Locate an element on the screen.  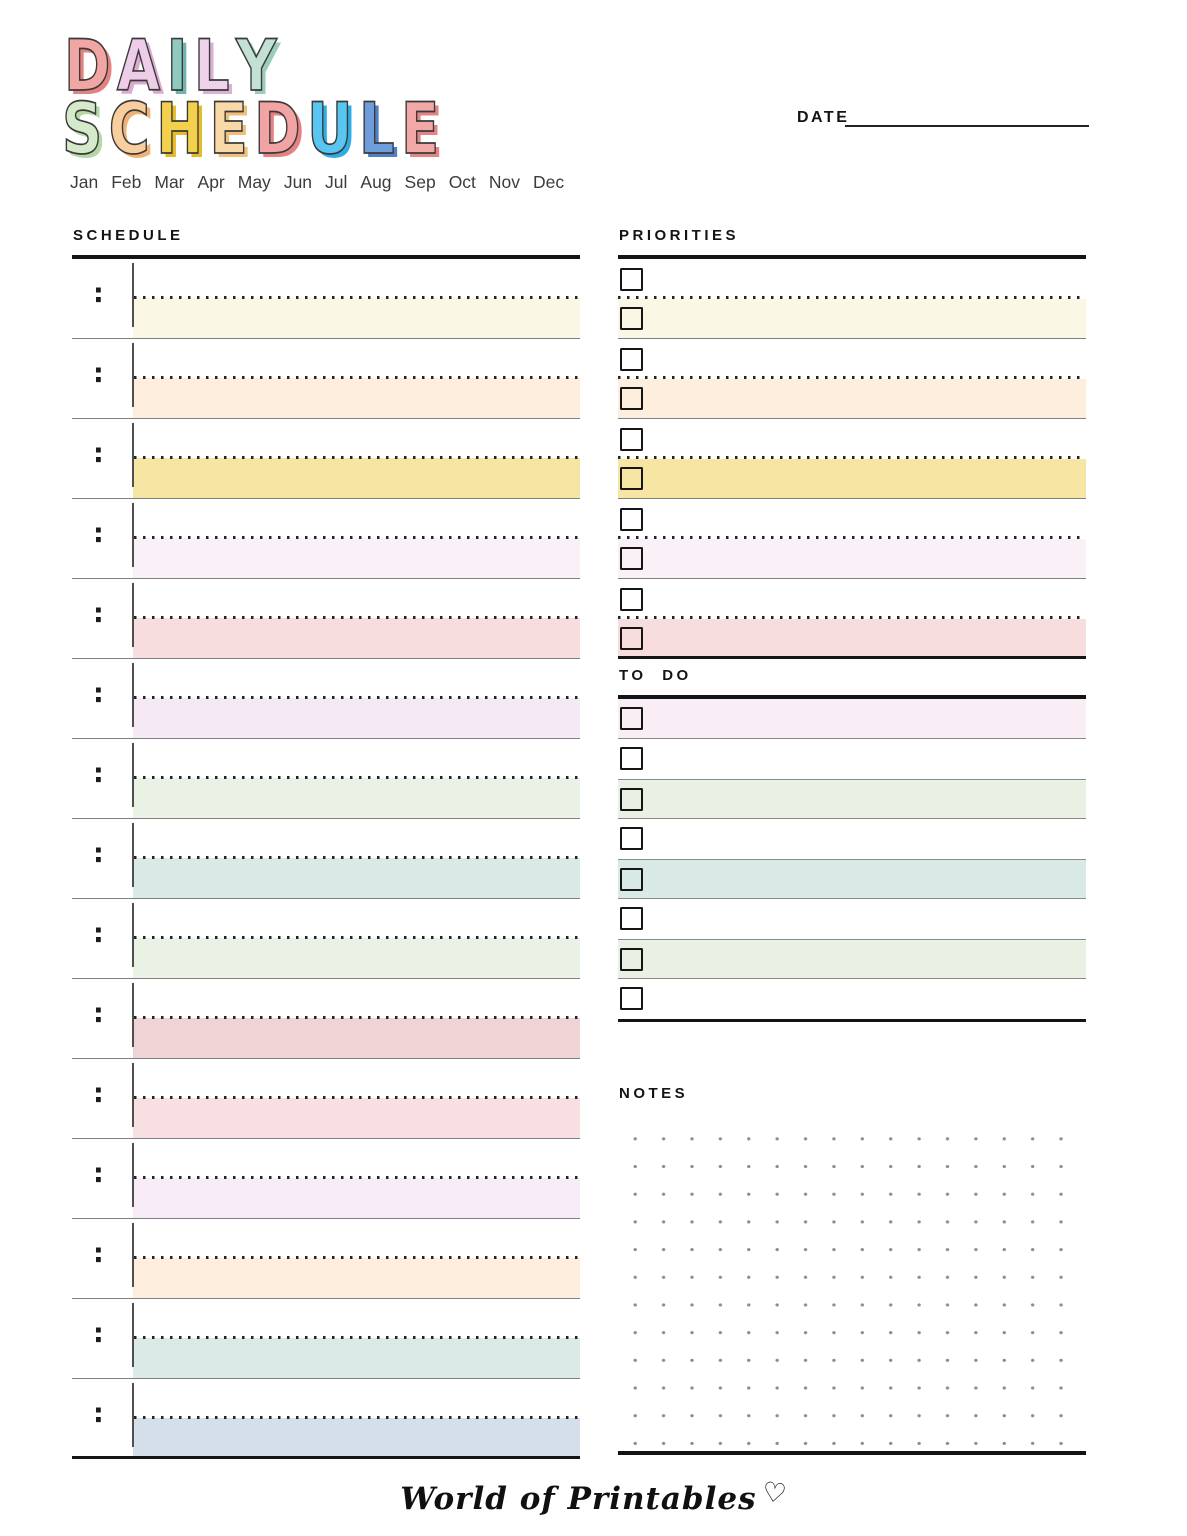
title-letter: C is located at coordinates (129, 129).